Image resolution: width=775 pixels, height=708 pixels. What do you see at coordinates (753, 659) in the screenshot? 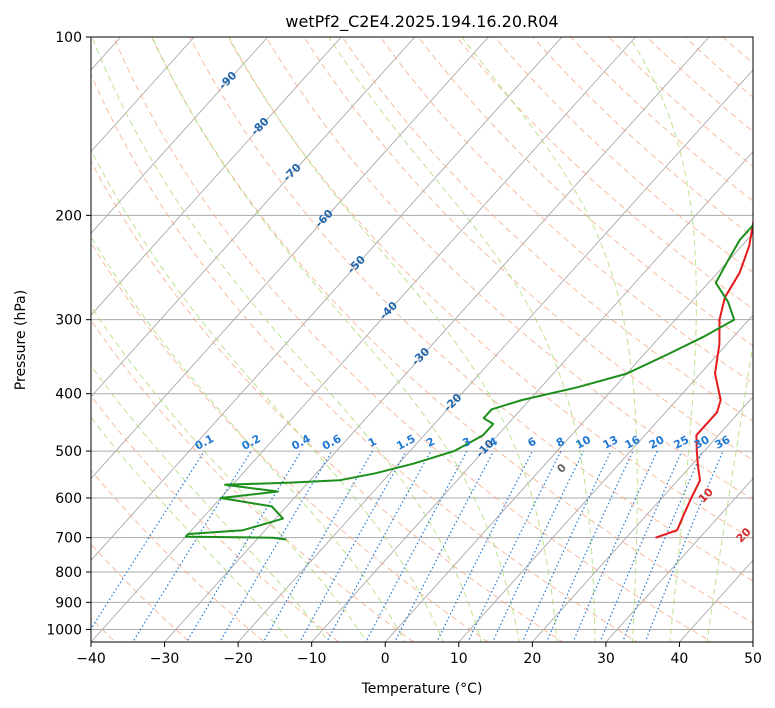
I see `x-tick-label: 50` at bounding box center [753, 659].